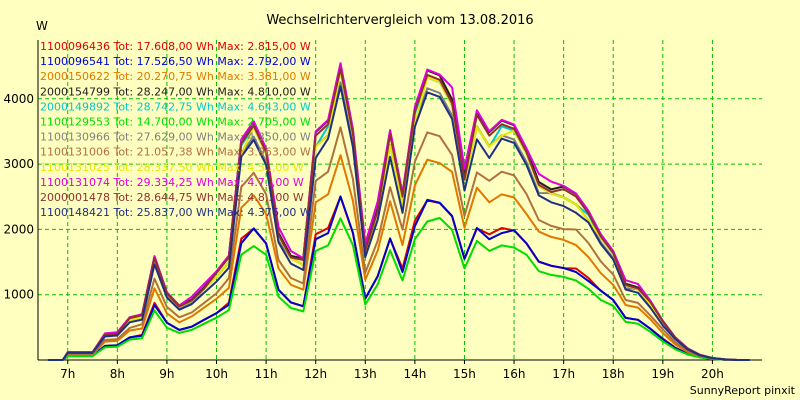 Image resolution: width=800 pixels, height=400 pixels. What do you see at coordinates (166, 374) in the screenshot?
I see `x-tick-label: 9h` at bounding box center [166, 374].